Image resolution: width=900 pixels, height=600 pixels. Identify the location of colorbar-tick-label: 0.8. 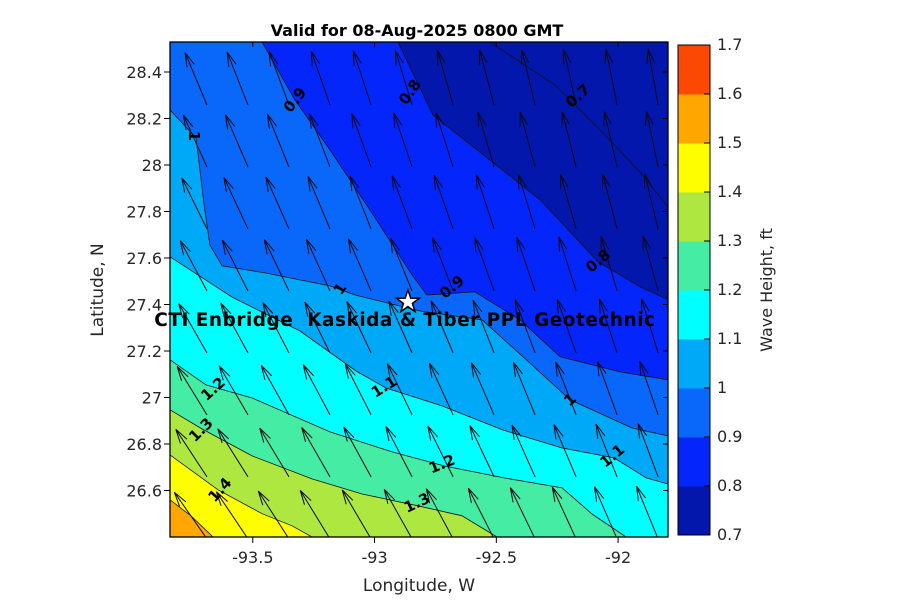
(729, 485).